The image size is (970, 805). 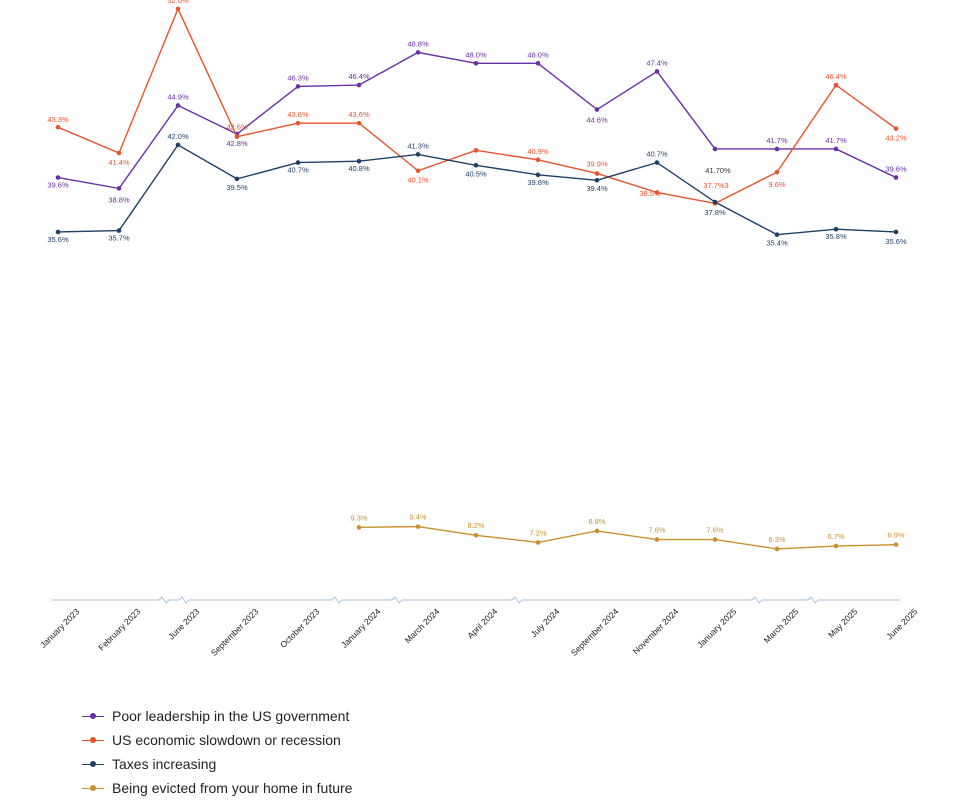 I want to click on legend-item-evicted: Being evicted from your home in future, so click(x=217, y=788).